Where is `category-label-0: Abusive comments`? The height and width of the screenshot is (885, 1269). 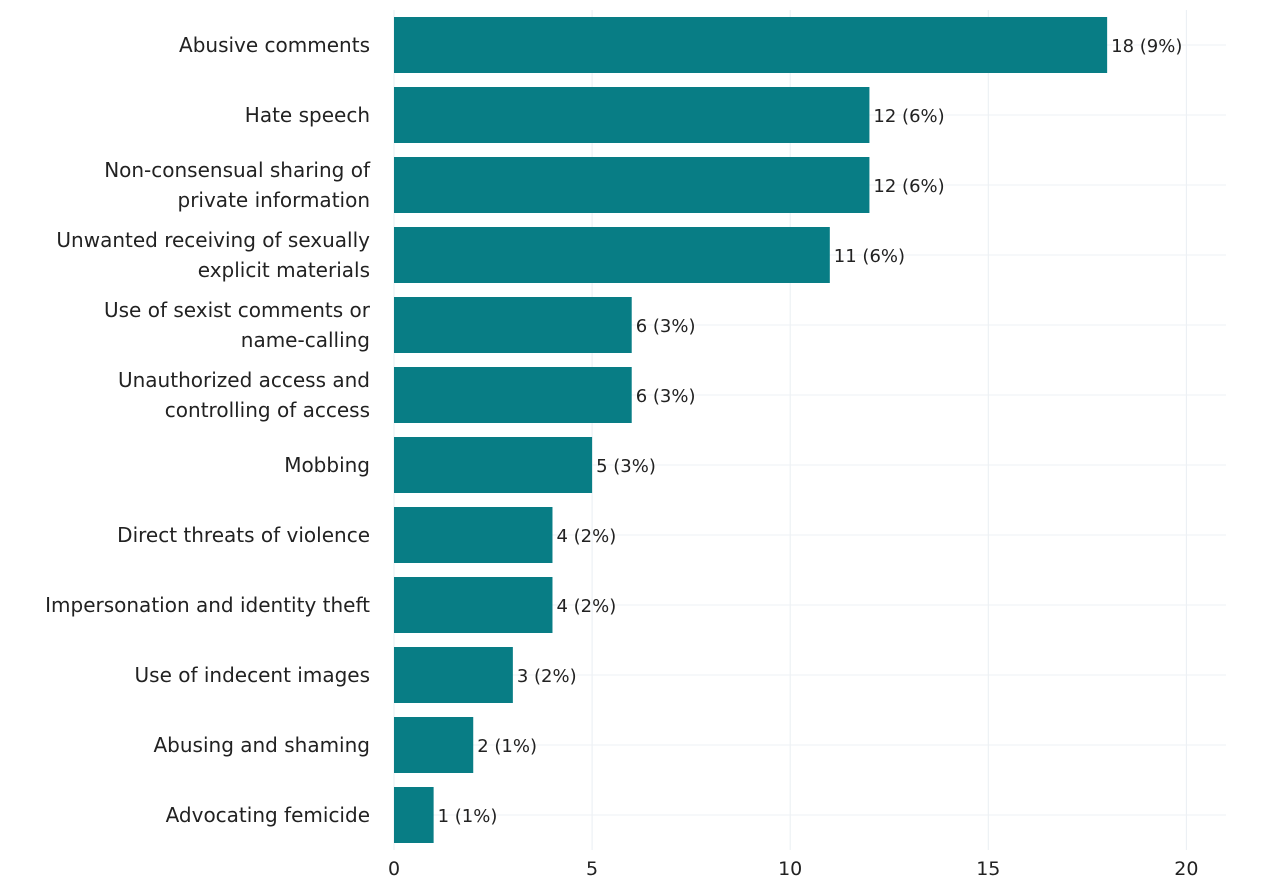
category-label-0: Abusive comments is located at coordinates (274, 45).